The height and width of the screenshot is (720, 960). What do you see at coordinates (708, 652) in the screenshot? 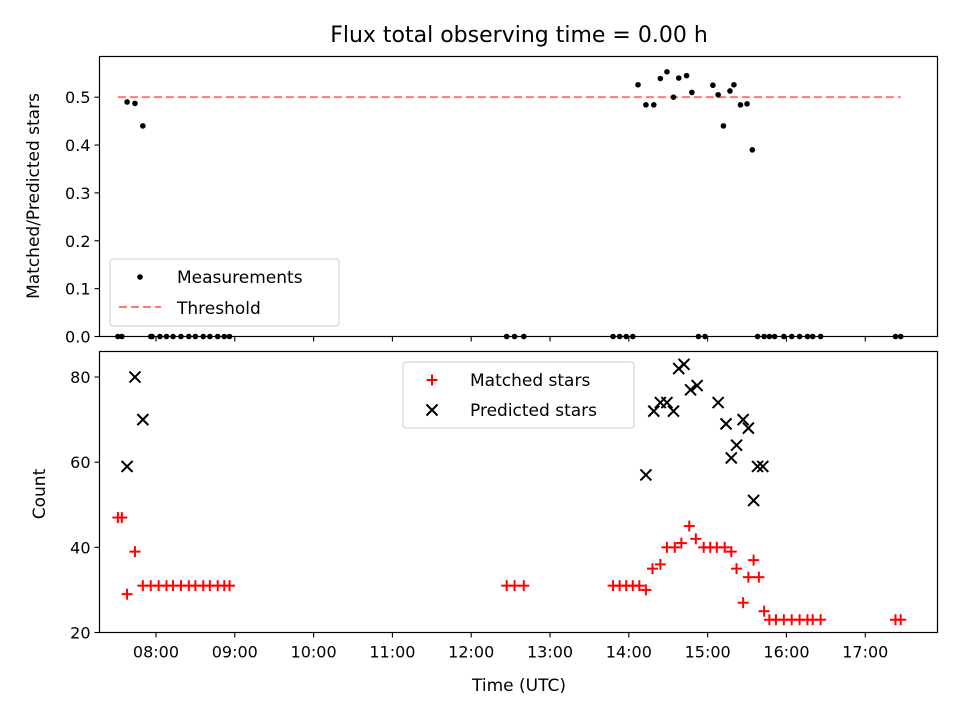
I see `x-tick-label: 15:00` at bounding box center [708, 652].